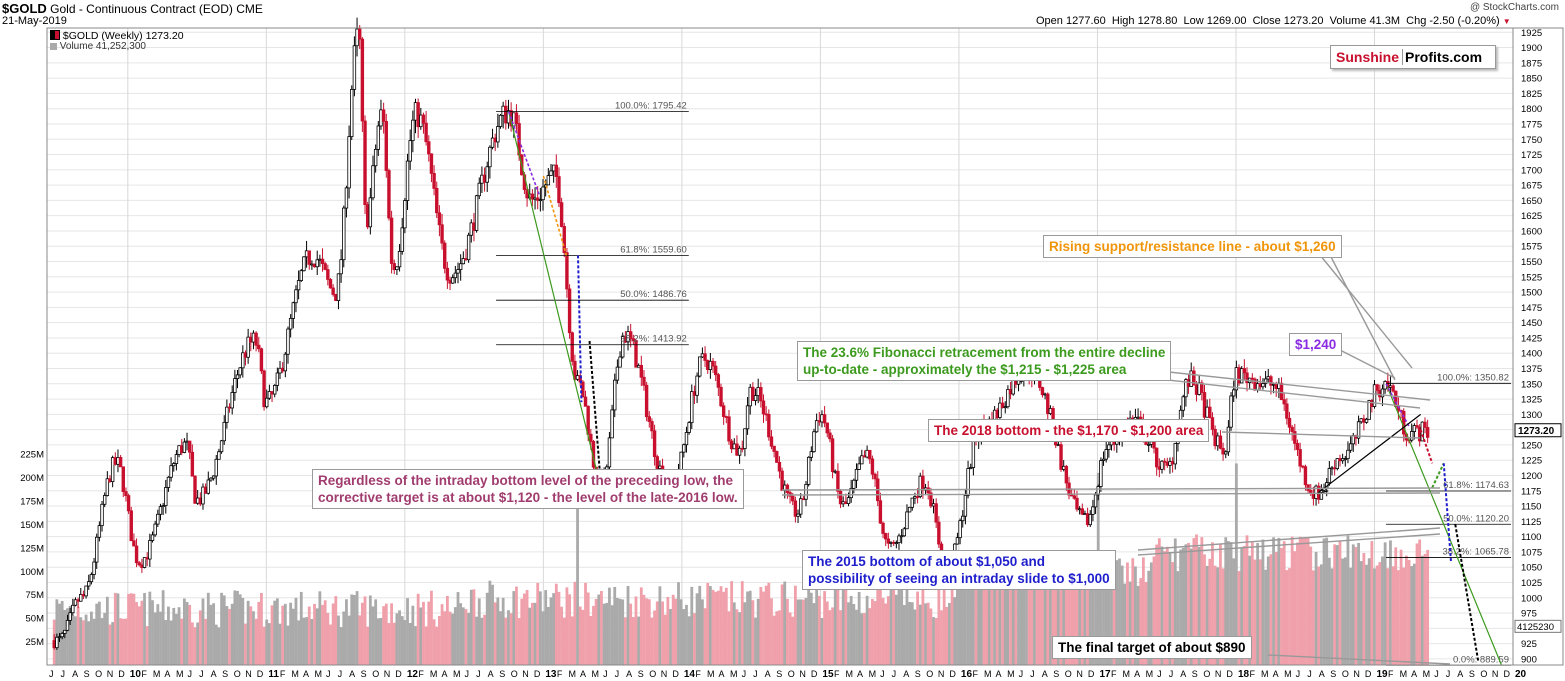 This screenshot has width=1565, height=681. What do you see at coordinates (1521, 674) in the screenshot?
I see `x-tick-label: 20` at bounding box center [1521, 674].